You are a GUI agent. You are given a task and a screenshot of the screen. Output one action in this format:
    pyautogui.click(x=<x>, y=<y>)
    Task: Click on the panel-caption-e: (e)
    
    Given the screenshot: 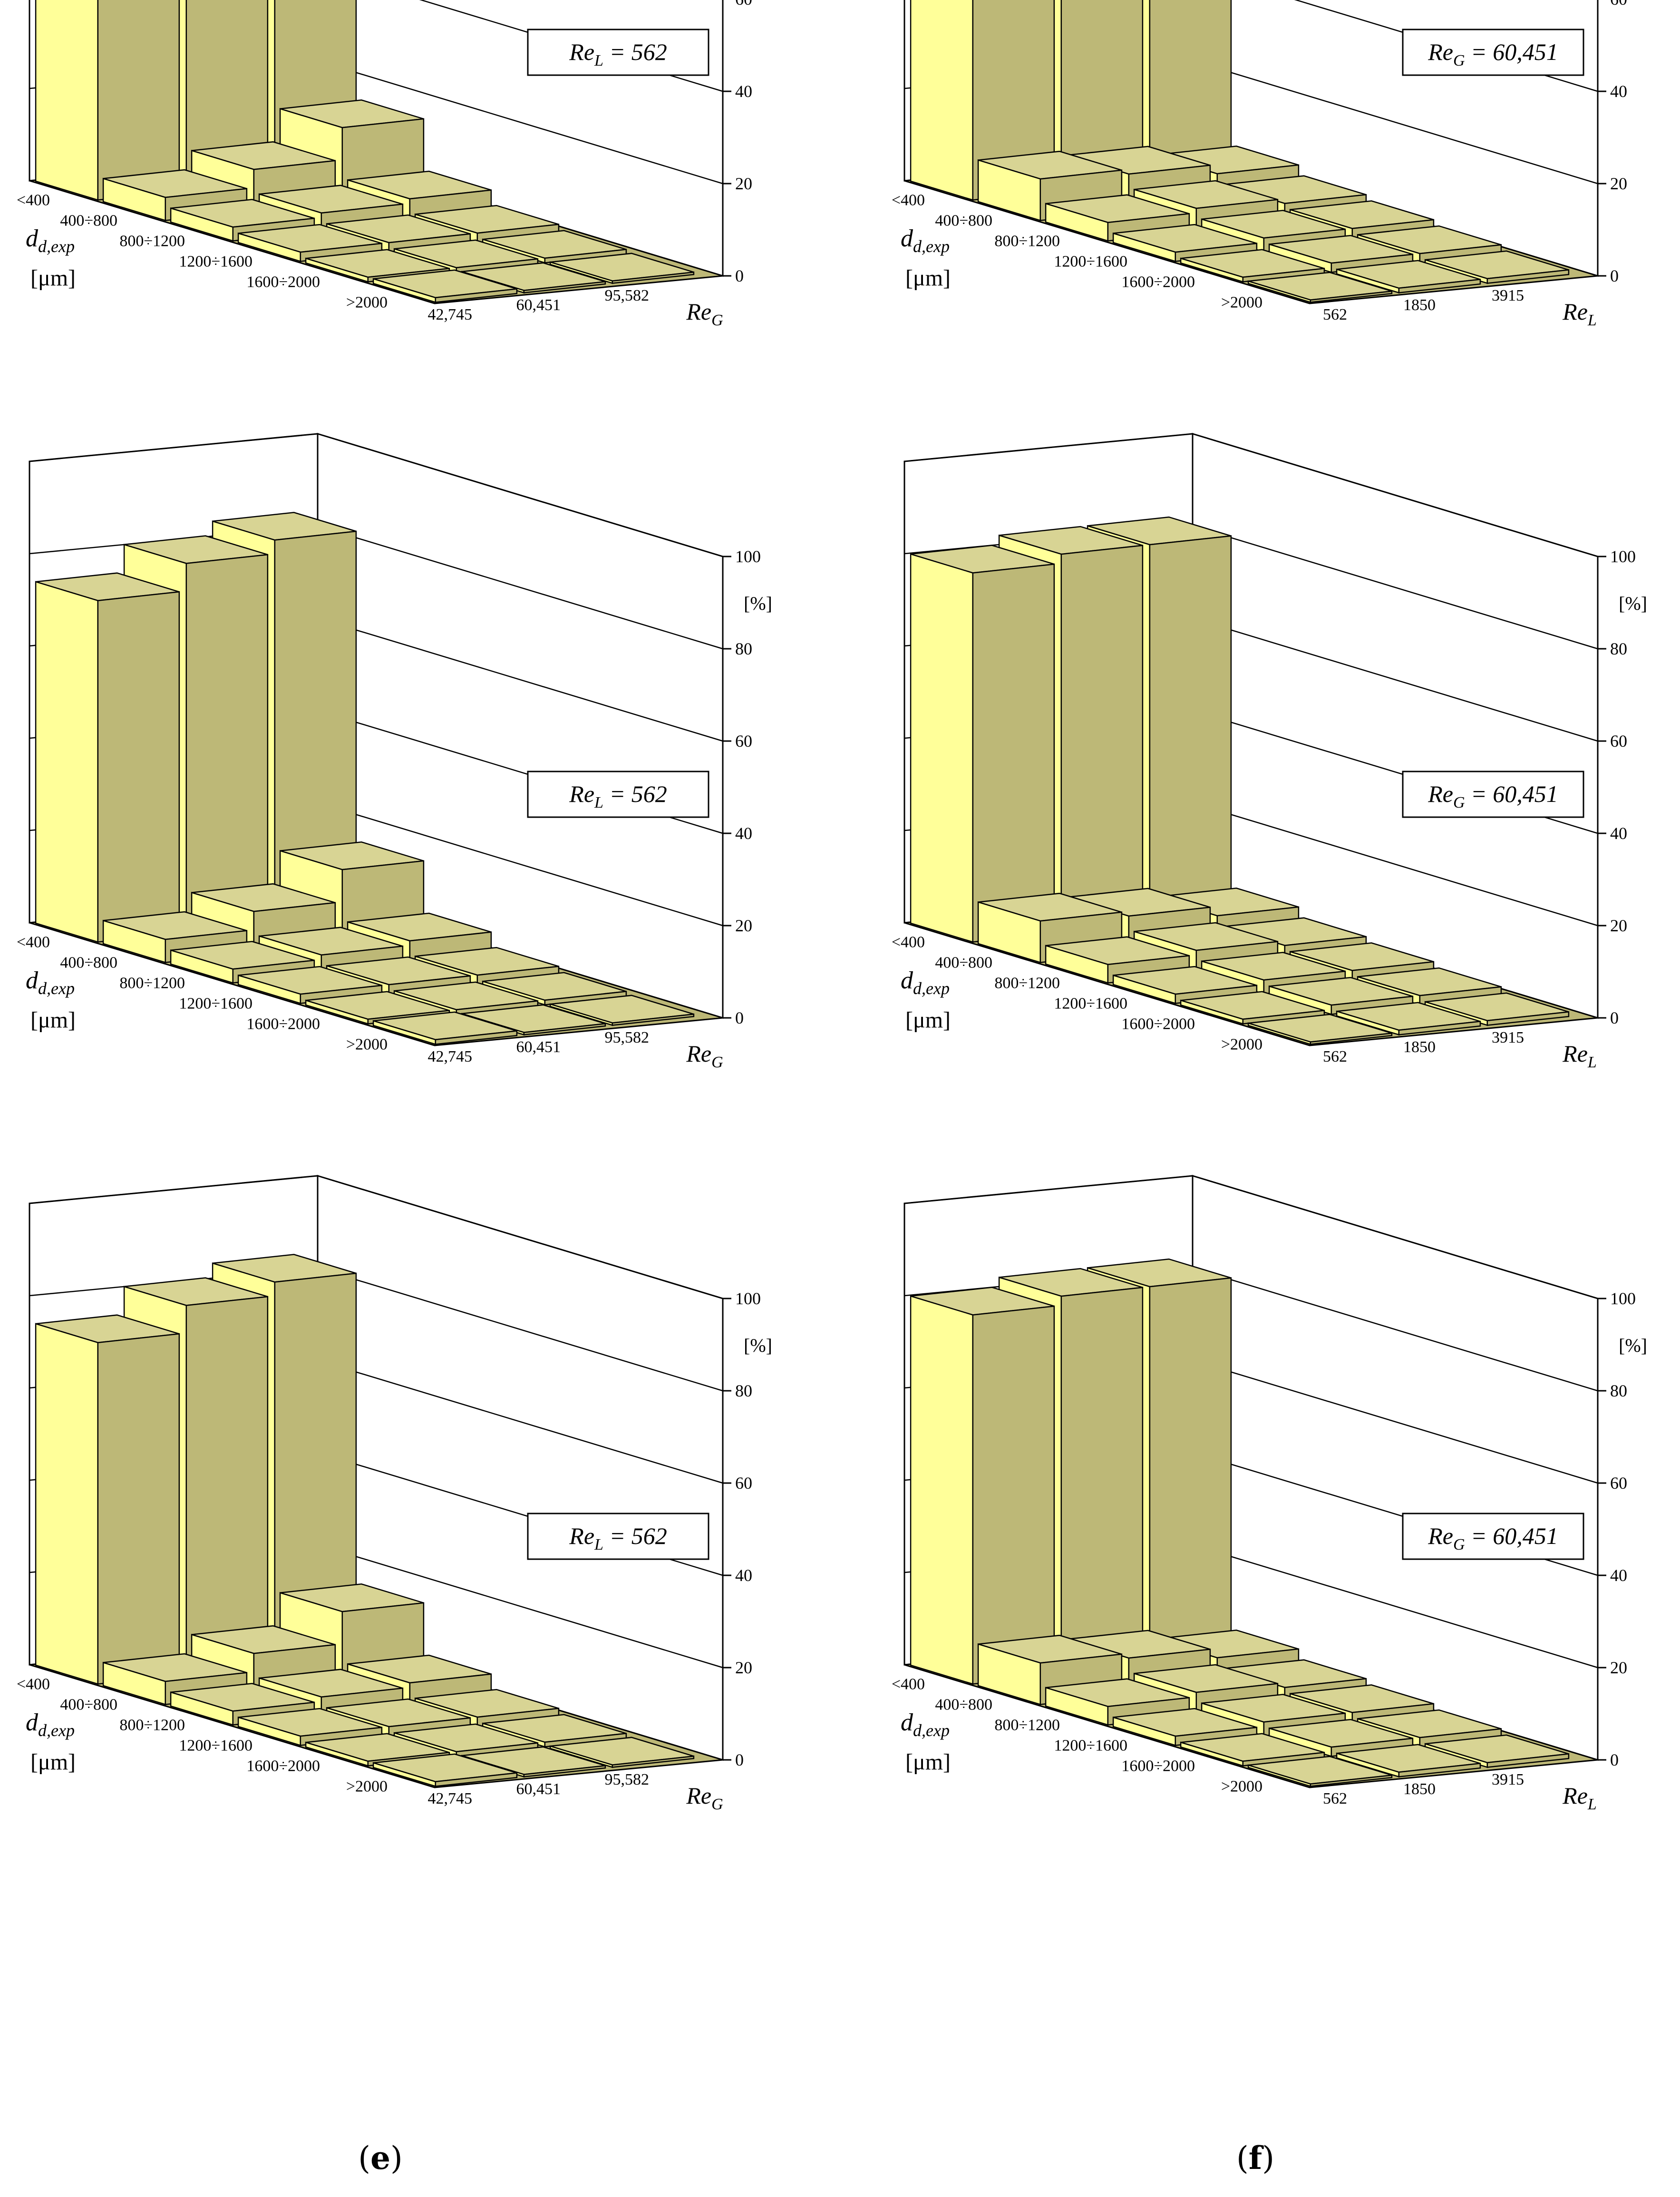 What is the action you would take?
    pyautogui.click(x=380, y=2158)
    